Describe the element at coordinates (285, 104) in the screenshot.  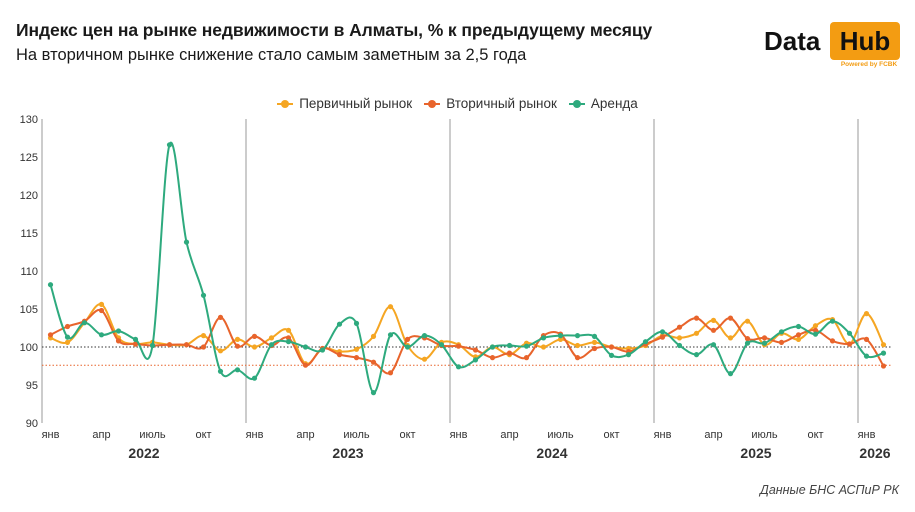
I see `legend-swatch-primary` at that location.